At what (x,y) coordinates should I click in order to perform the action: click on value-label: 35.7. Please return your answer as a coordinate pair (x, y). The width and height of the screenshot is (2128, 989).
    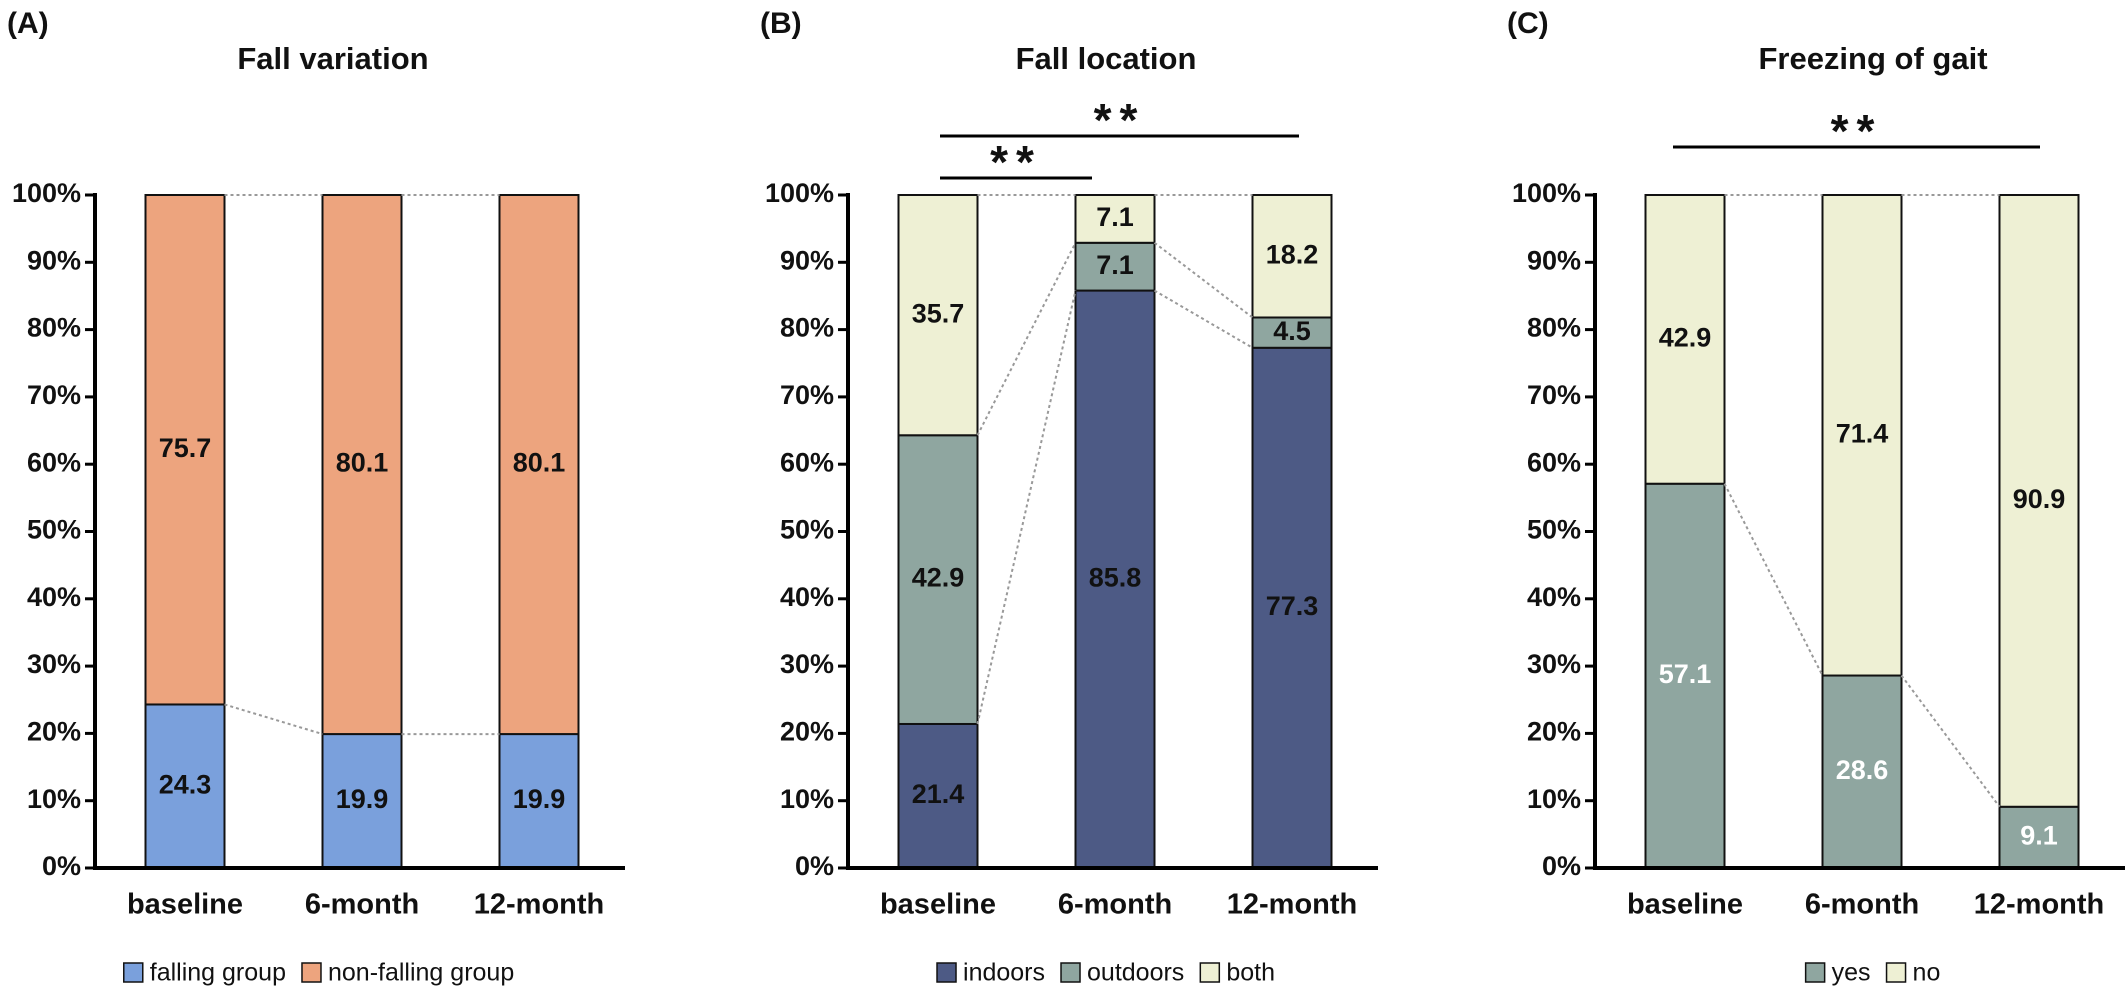
    Looking at the image, I should click on (938, 313).